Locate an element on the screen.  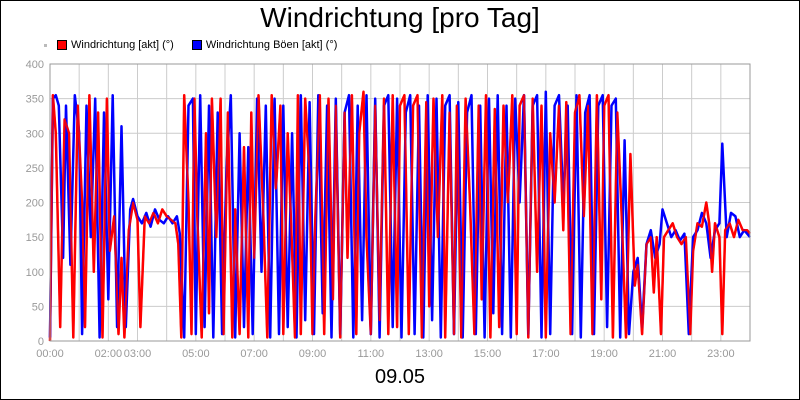
legend-item-windrichtung-boeen: Windrichtung Böen [akt] (°) is located at coordinates (264, 45).